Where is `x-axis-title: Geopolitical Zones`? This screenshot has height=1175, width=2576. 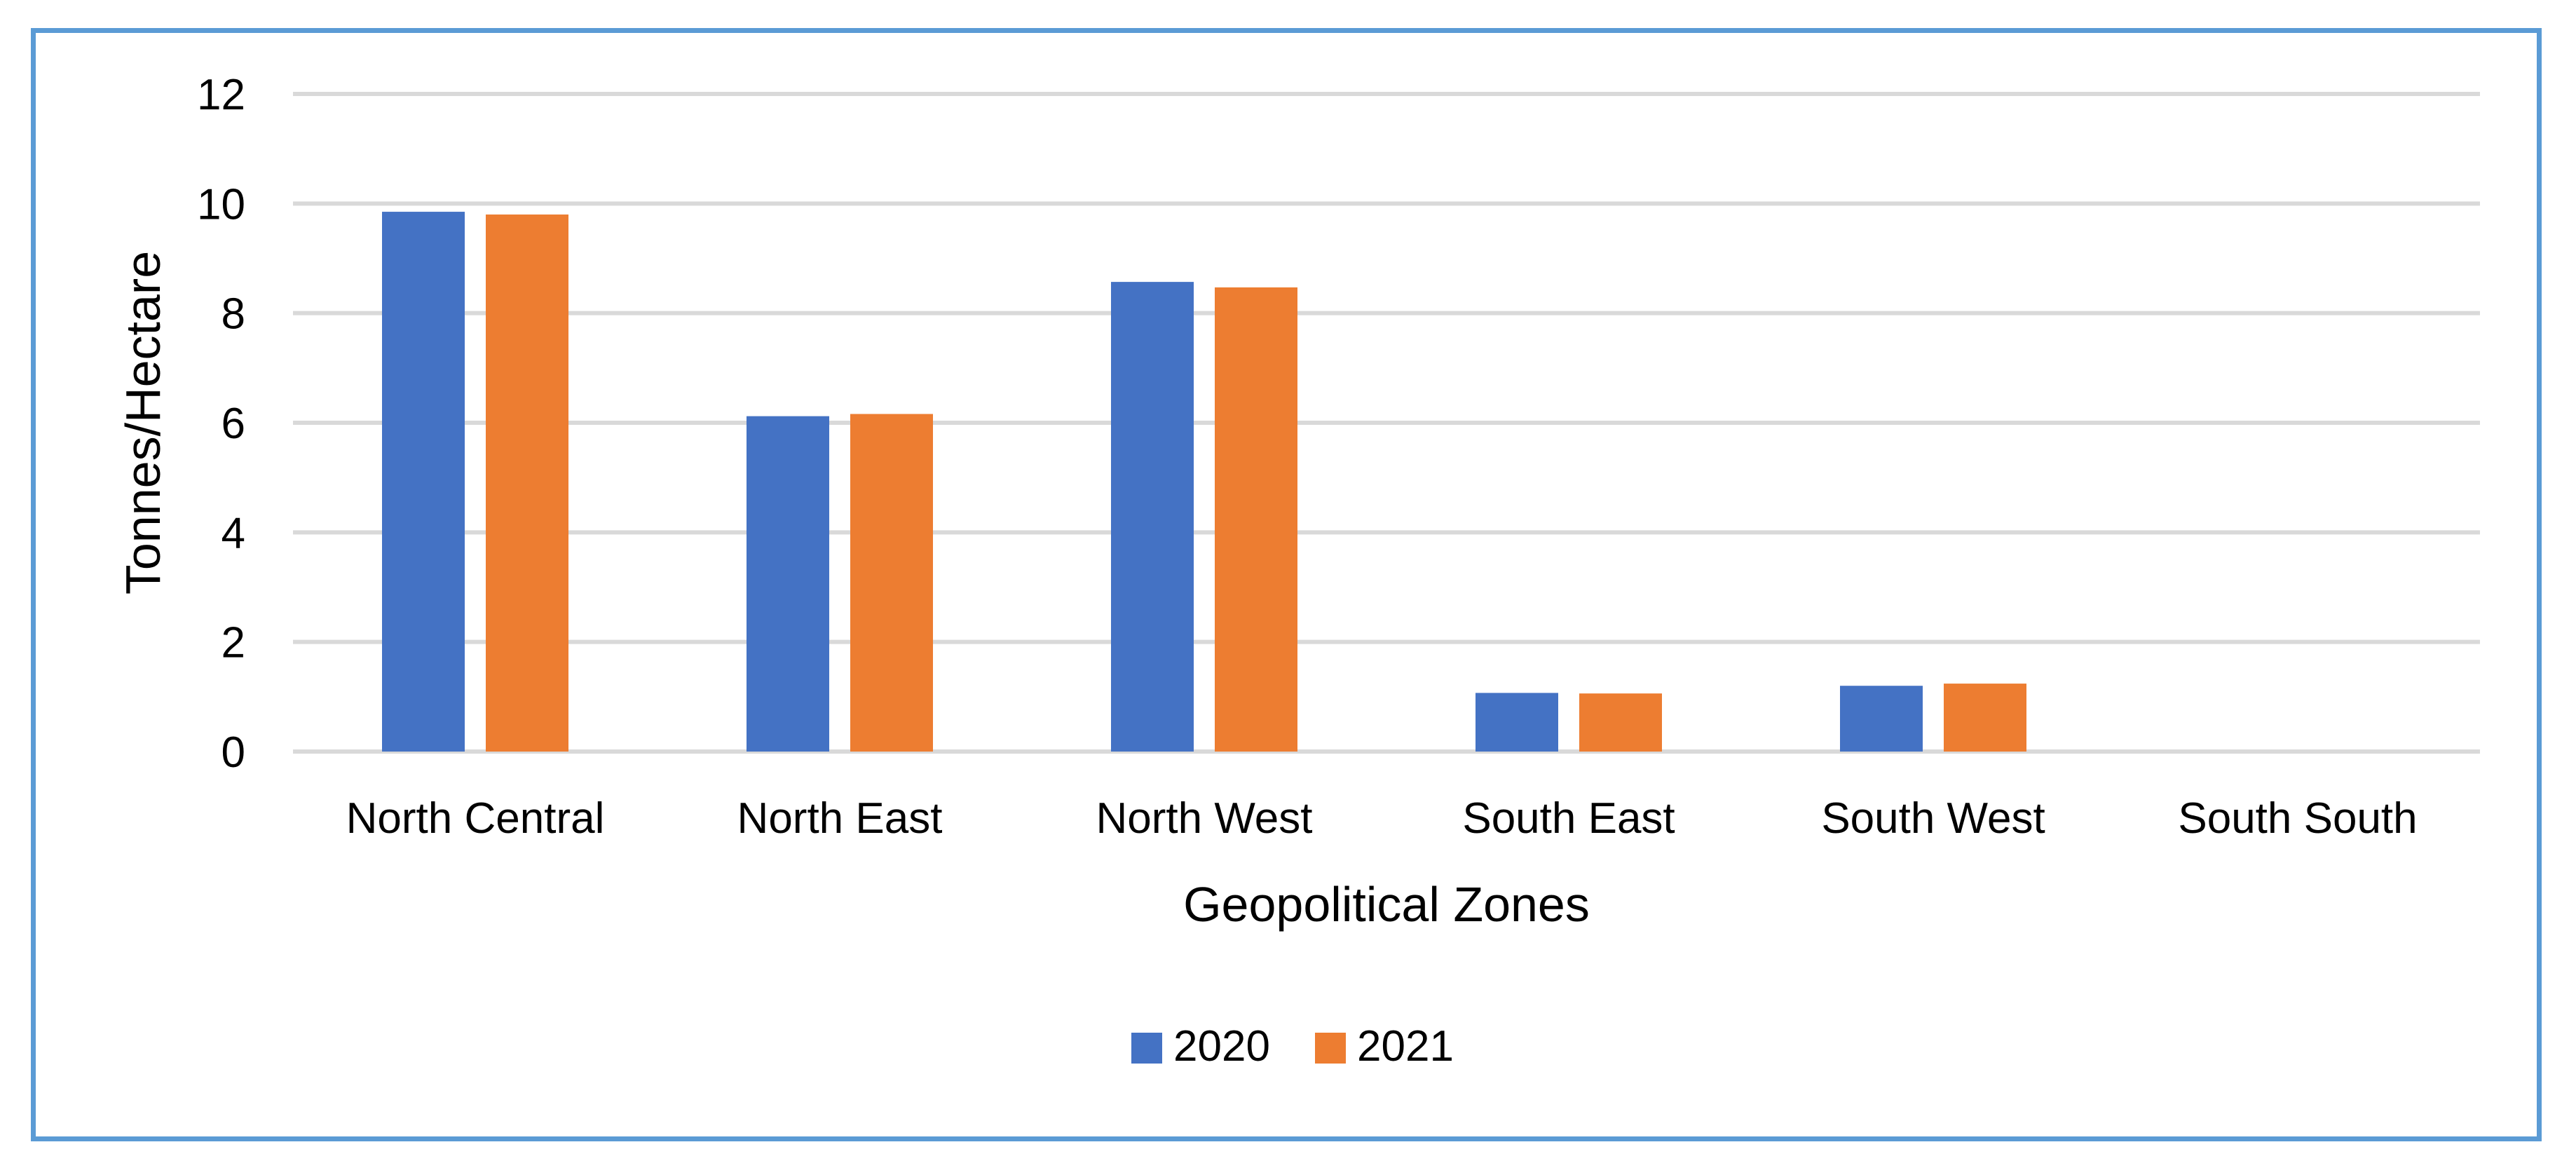 x-axis-title: Geopolitical Zones is located at coordinates (1386, 905).